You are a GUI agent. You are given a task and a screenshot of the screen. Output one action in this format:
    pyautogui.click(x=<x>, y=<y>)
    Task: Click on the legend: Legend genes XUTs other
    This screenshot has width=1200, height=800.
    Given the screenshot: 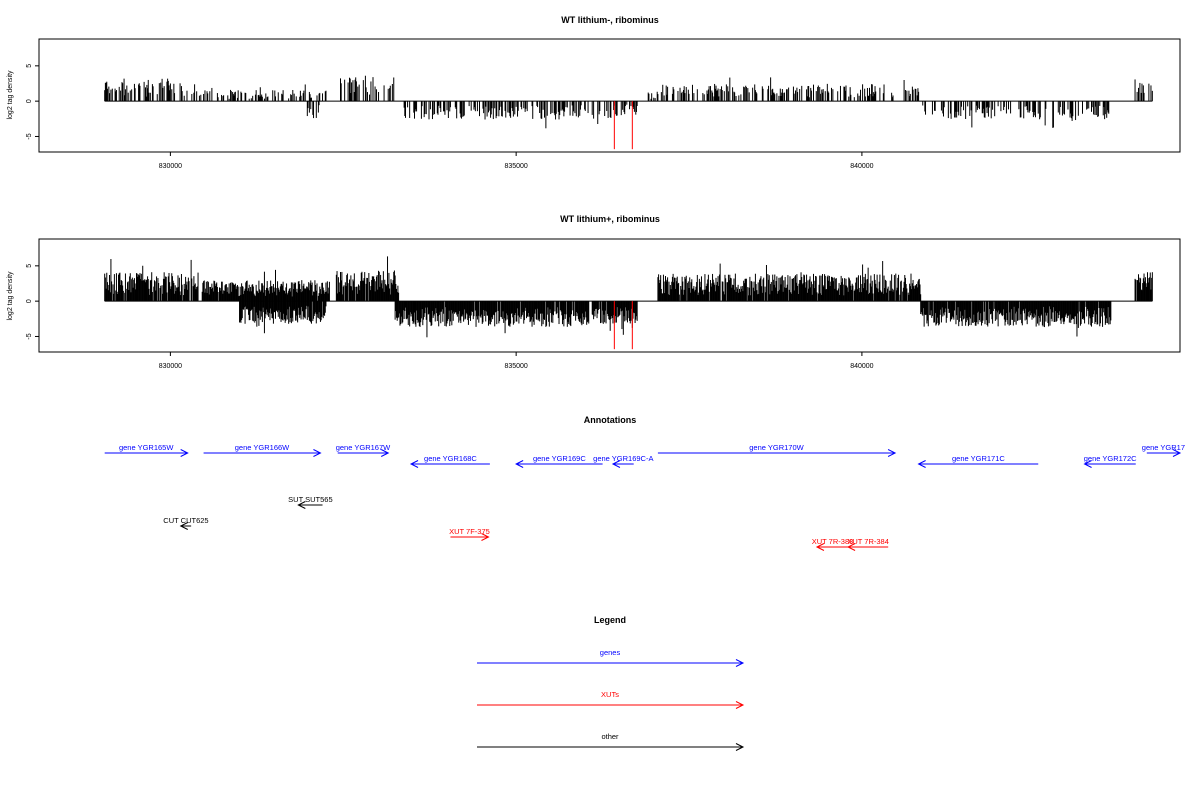 What is the action you would take?
    pyautogui.click(x=611, y=683)
    